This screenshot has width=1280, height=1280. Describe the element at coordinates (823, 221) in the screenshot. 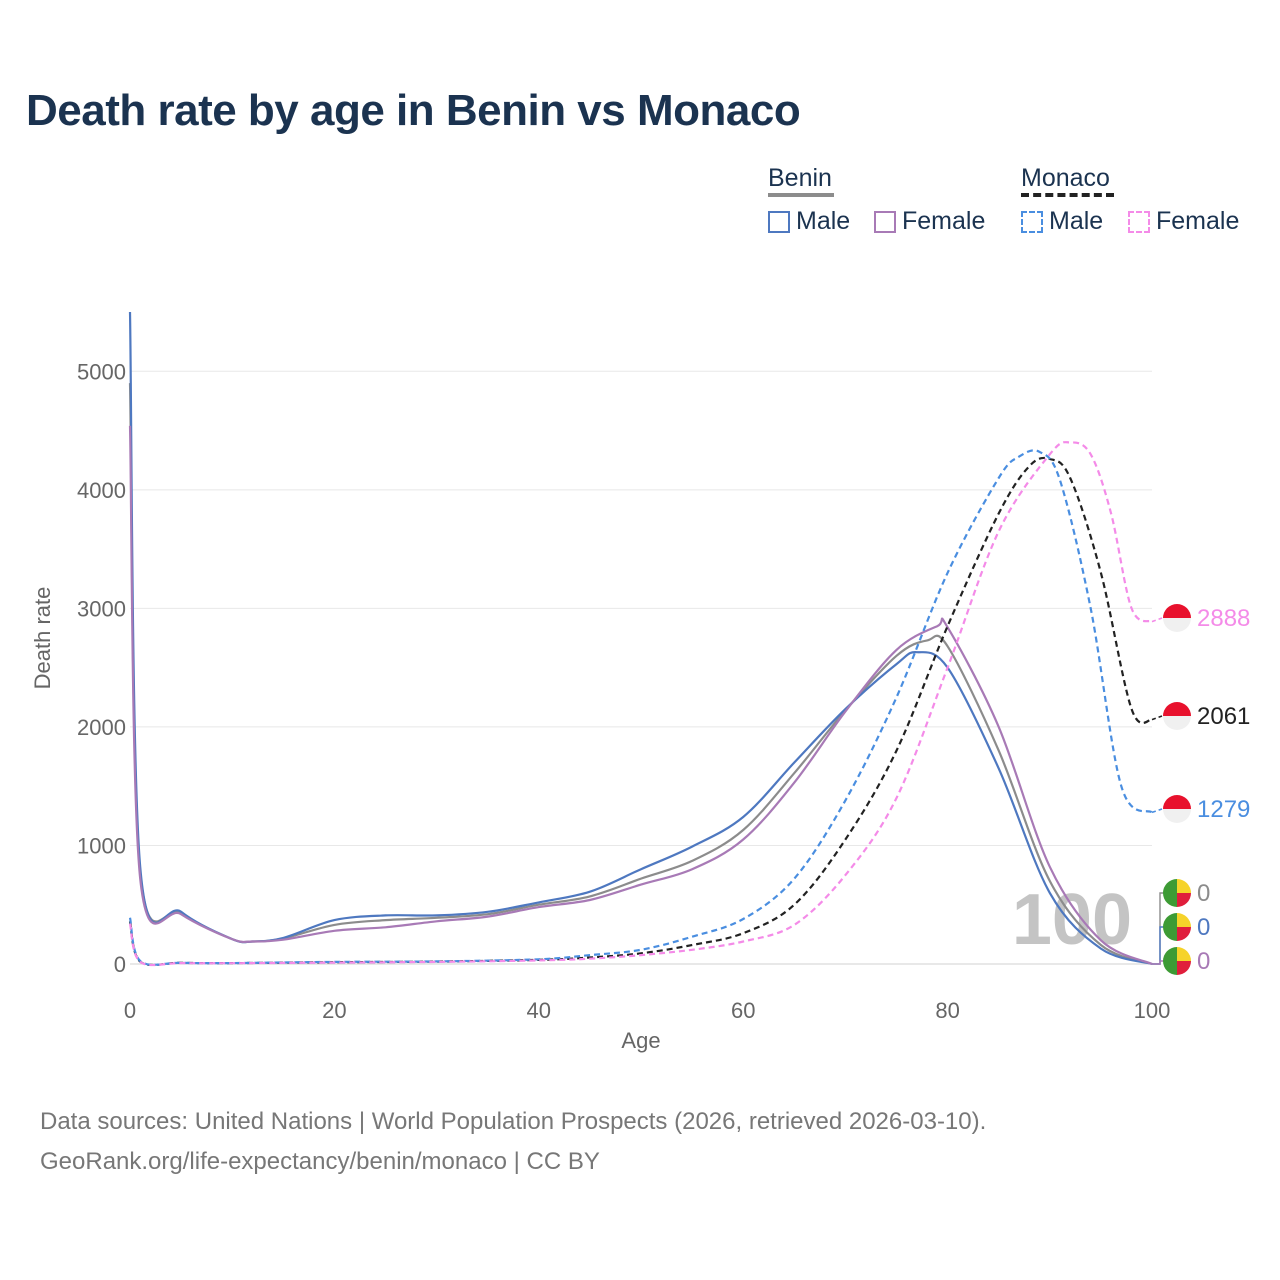

I see `legend-label-benin-male: Male` at that location.